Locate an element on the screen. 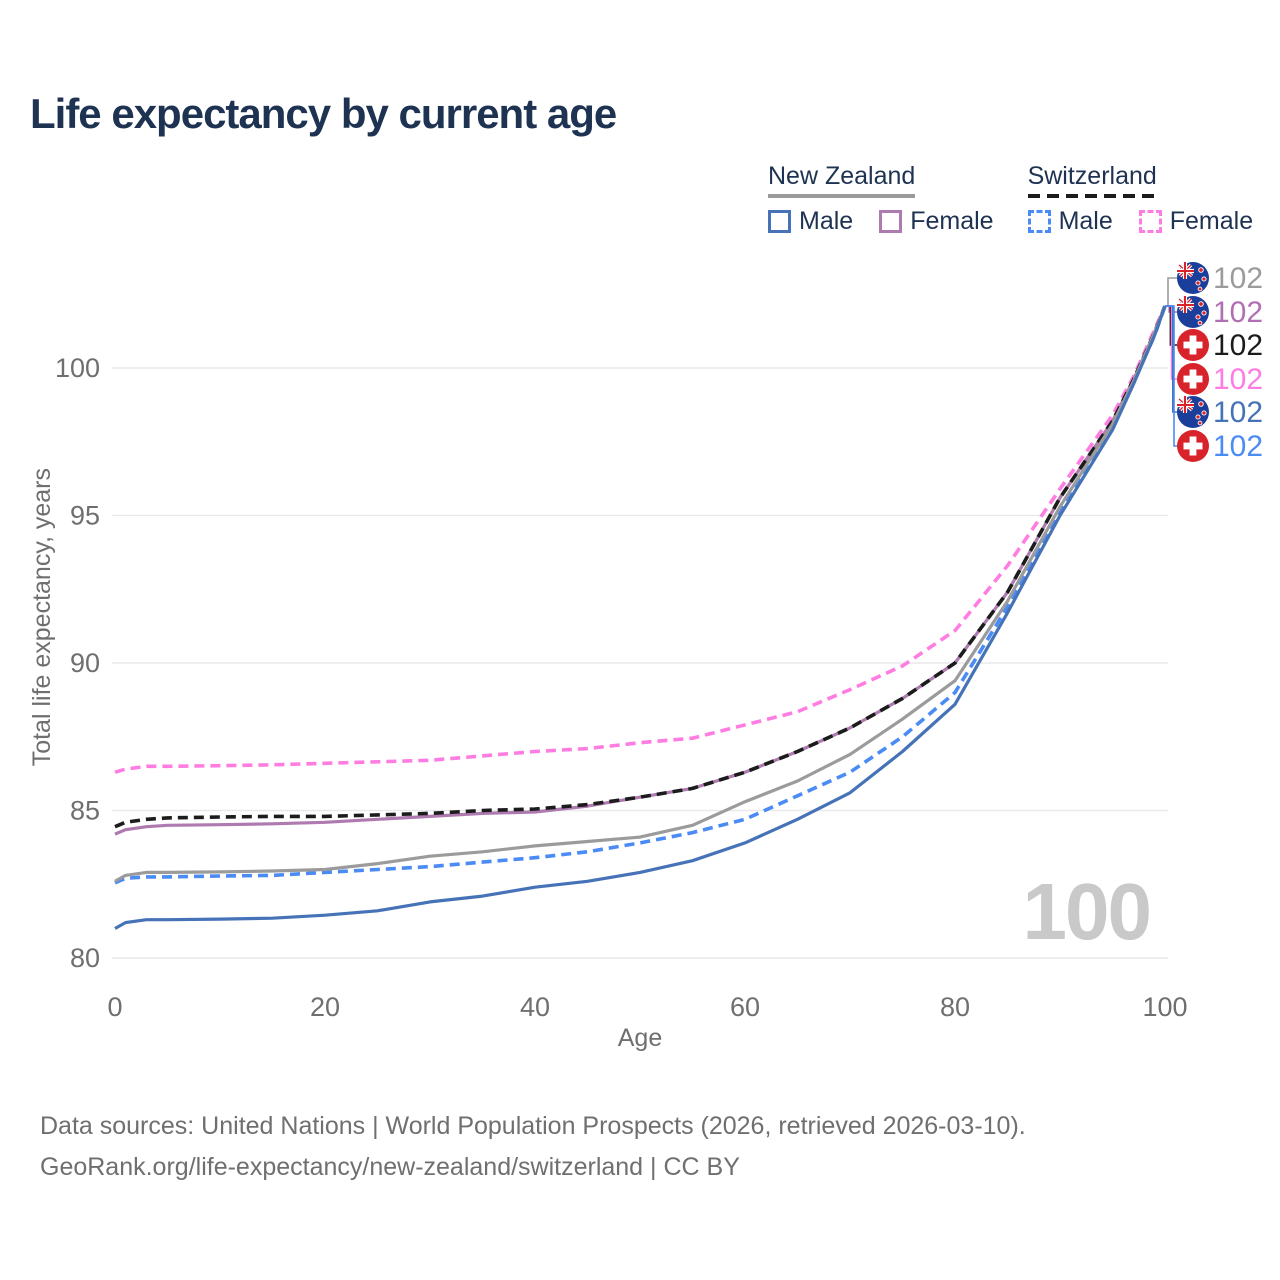 The image size is (1280, 1280). legend-linestyle-dashed is located at coordinates (1092, 196).